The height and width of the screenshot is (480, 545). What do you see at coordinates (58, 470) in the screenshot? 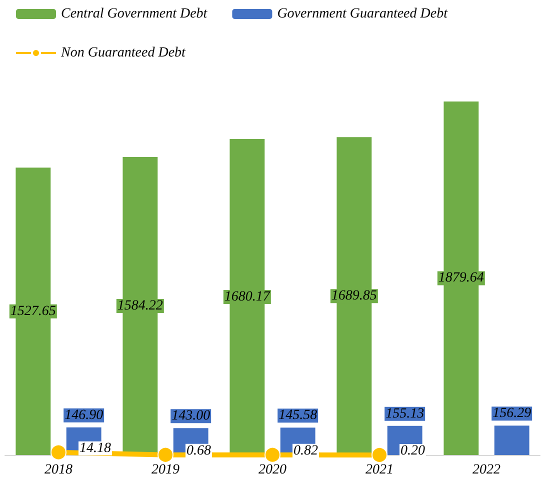
I see `x-tick-label: 2018` at bounding box center [58, 470].